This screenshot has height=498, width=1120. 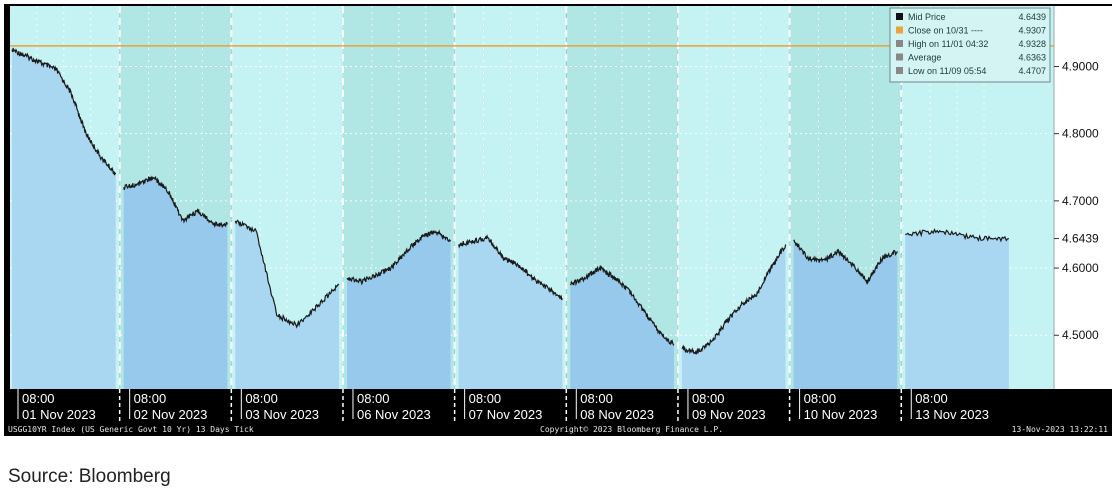 What do you see at coordinates (924, 58) in the screenshot?
I see `legend-label-4: Average` at bounding box center [924, 58].